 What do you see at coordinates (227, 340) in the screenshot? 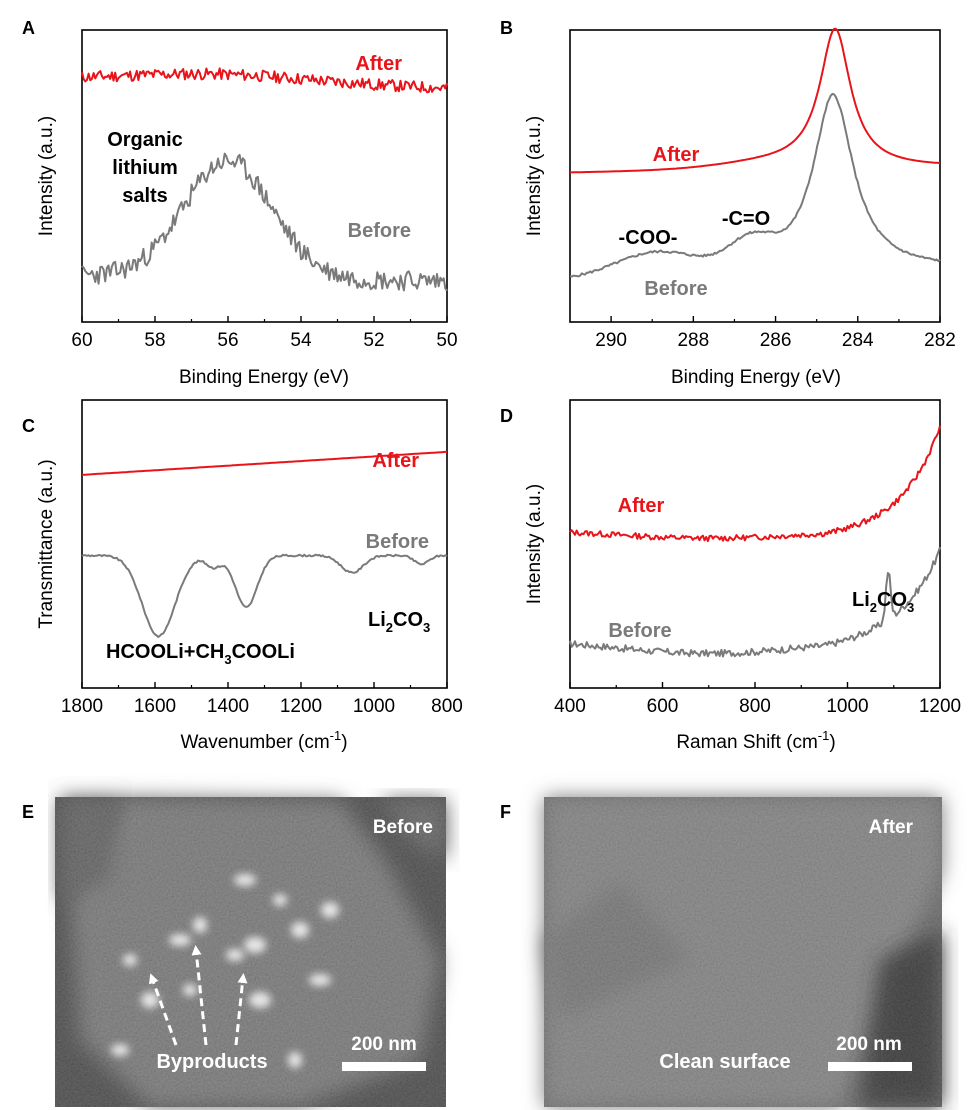
I see `x-tick-label: 56` at bounding box center [227, 340].